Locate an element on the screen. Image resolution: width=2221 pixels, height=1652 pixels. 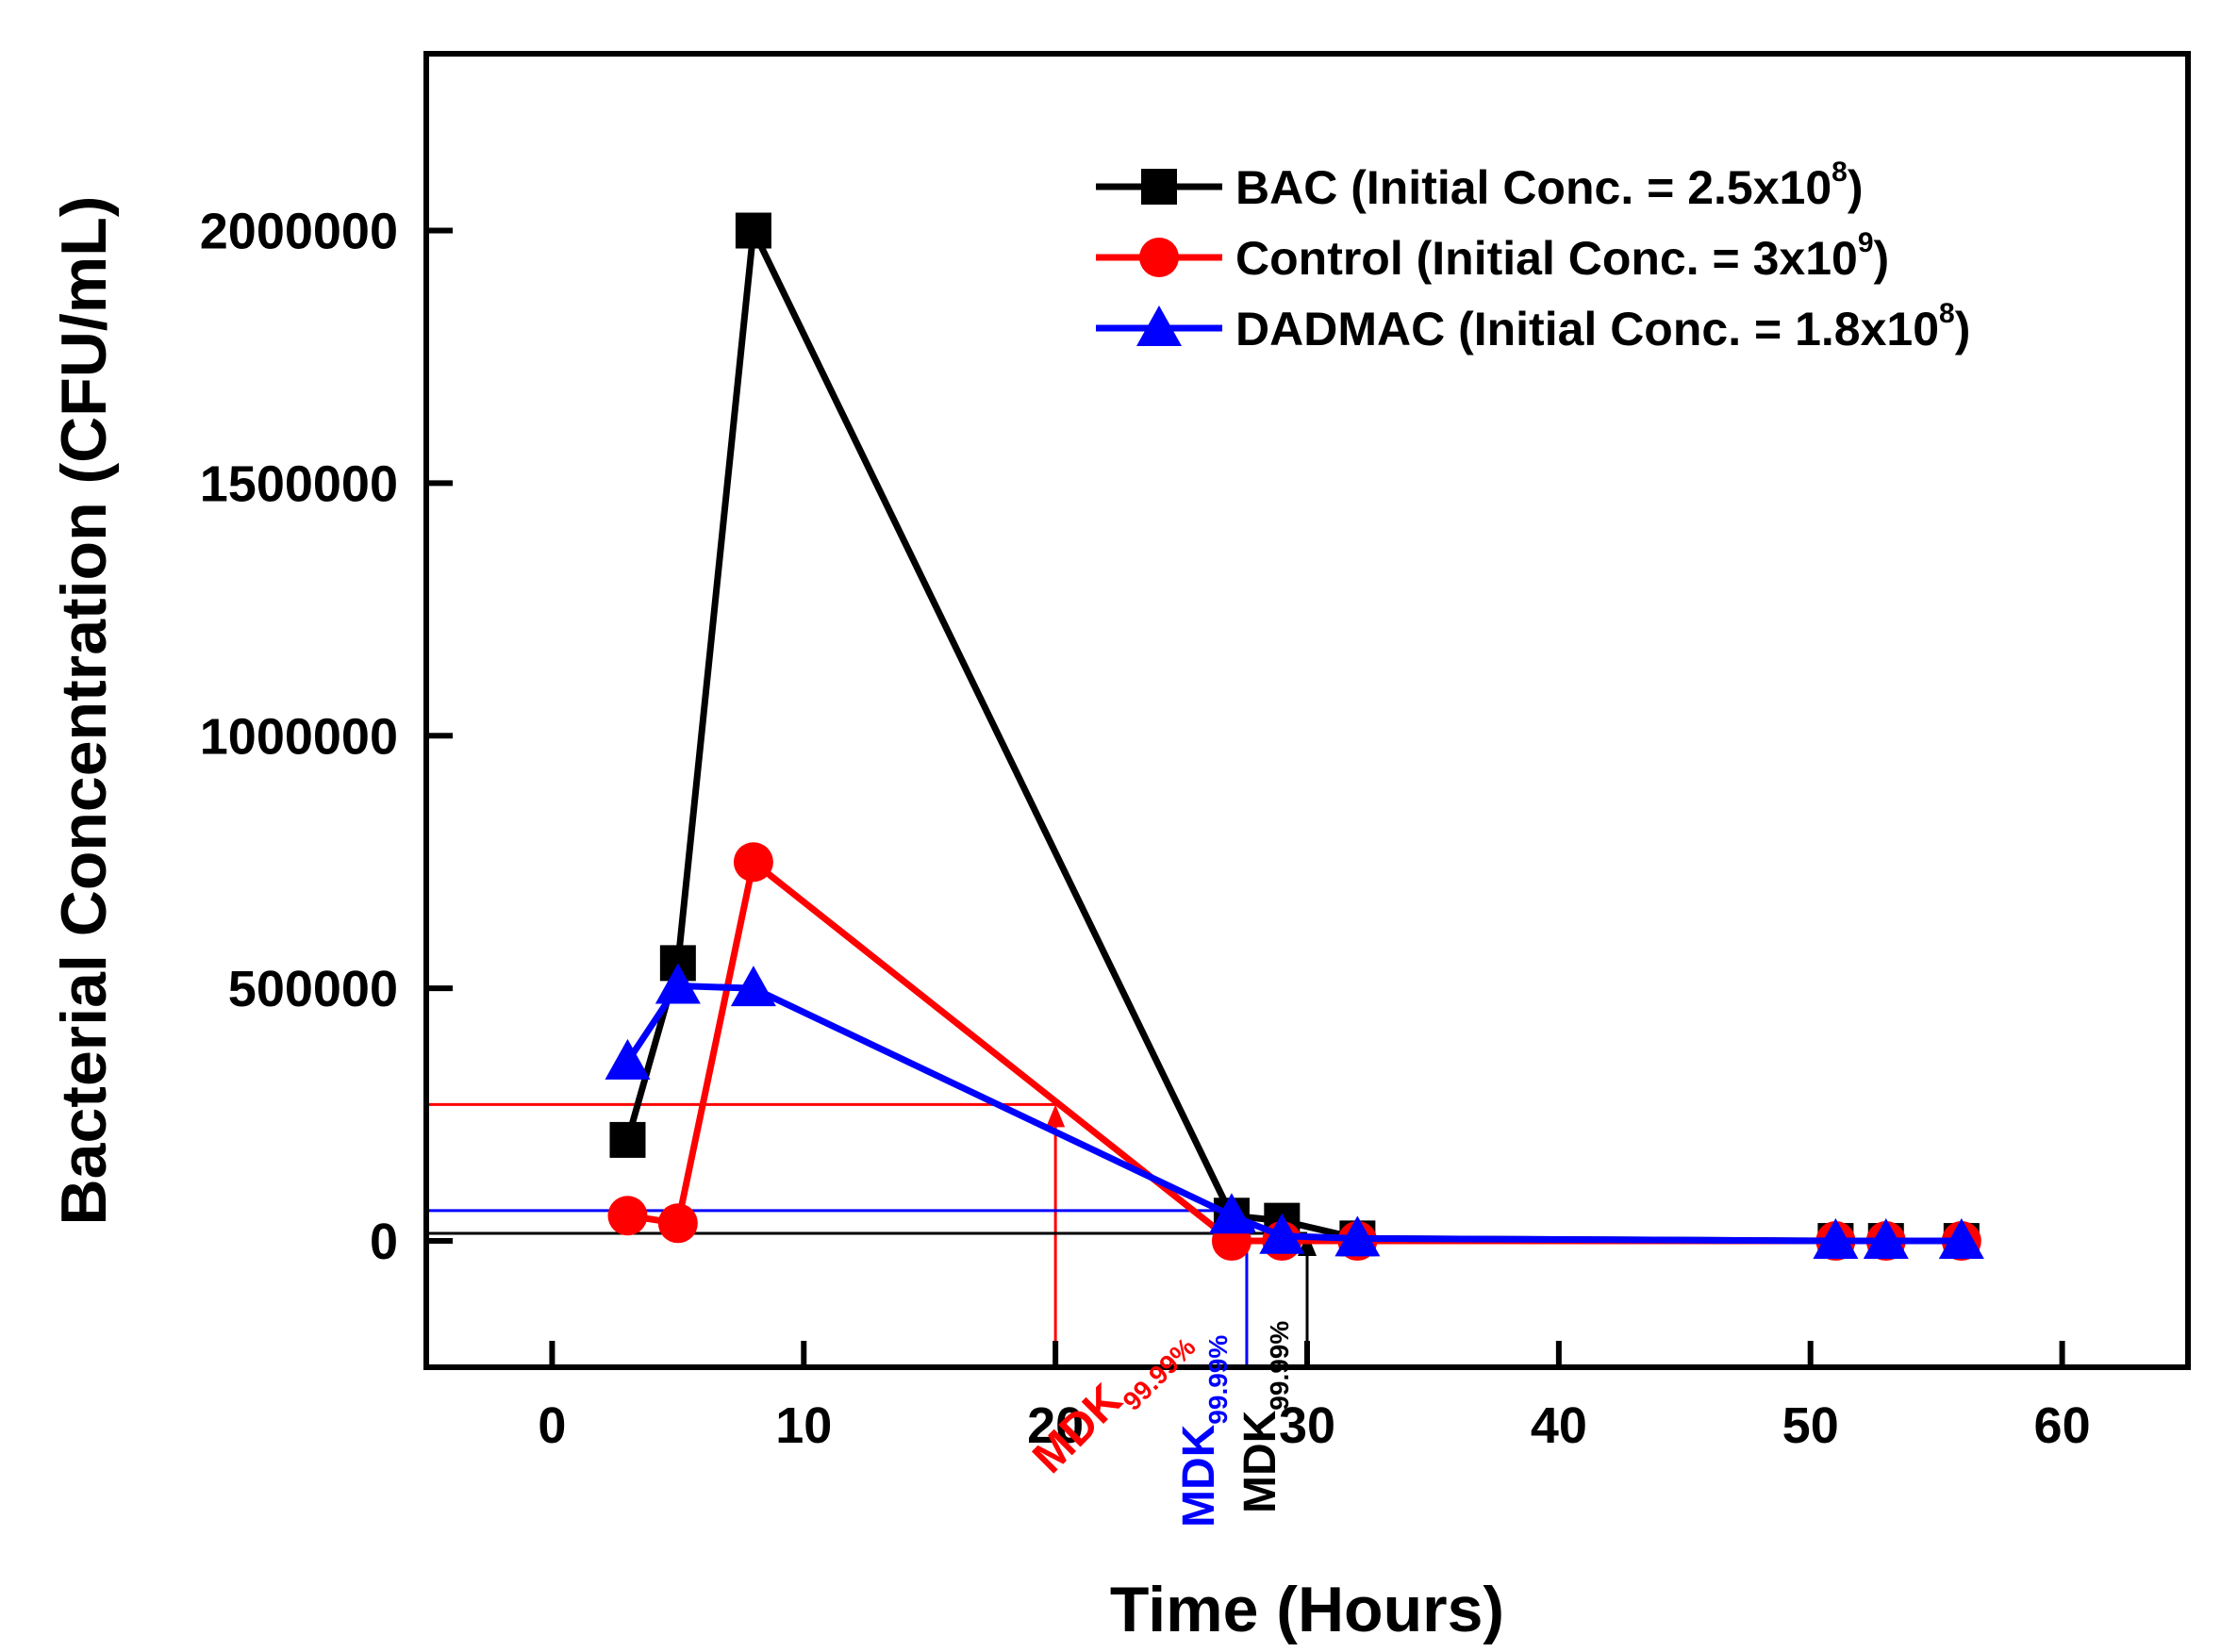
x-tick-label: 50 is located at coordinates (1810, 1425).